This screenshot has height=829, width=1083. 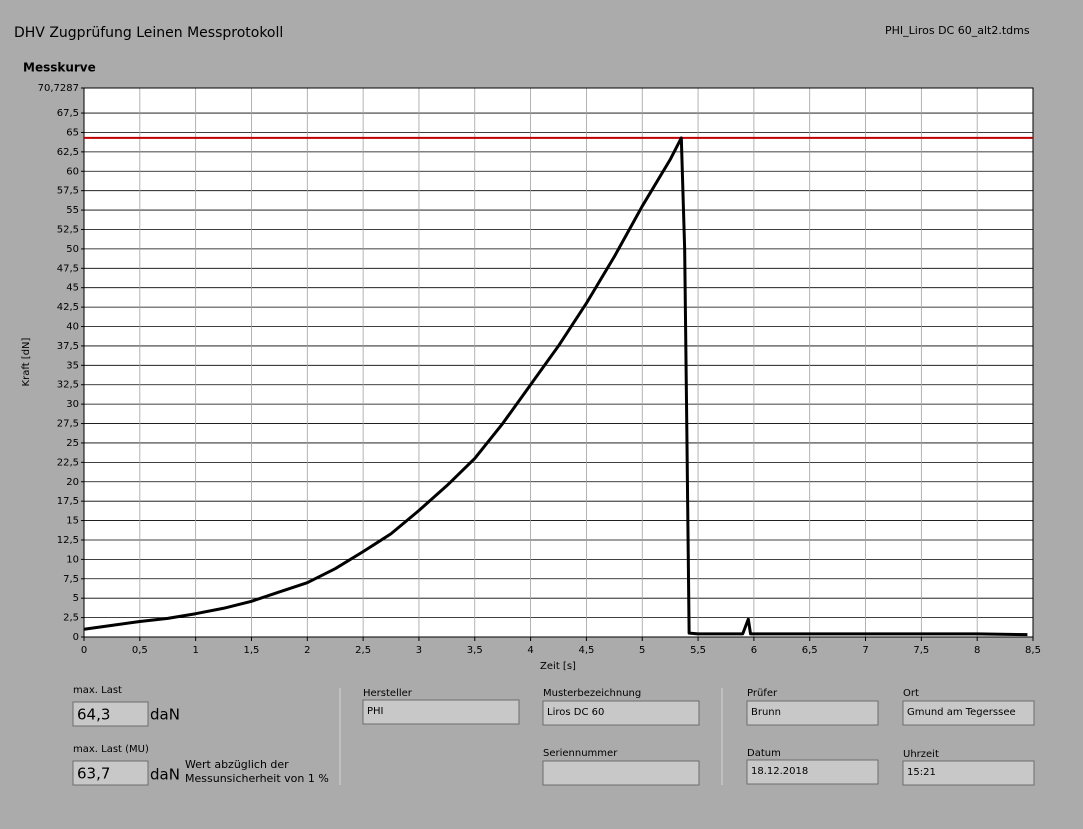 What do you see at coordinates (977, 650) in the screenshot?
I see `x-tick-label: 8` at bounding box center [977, 650].